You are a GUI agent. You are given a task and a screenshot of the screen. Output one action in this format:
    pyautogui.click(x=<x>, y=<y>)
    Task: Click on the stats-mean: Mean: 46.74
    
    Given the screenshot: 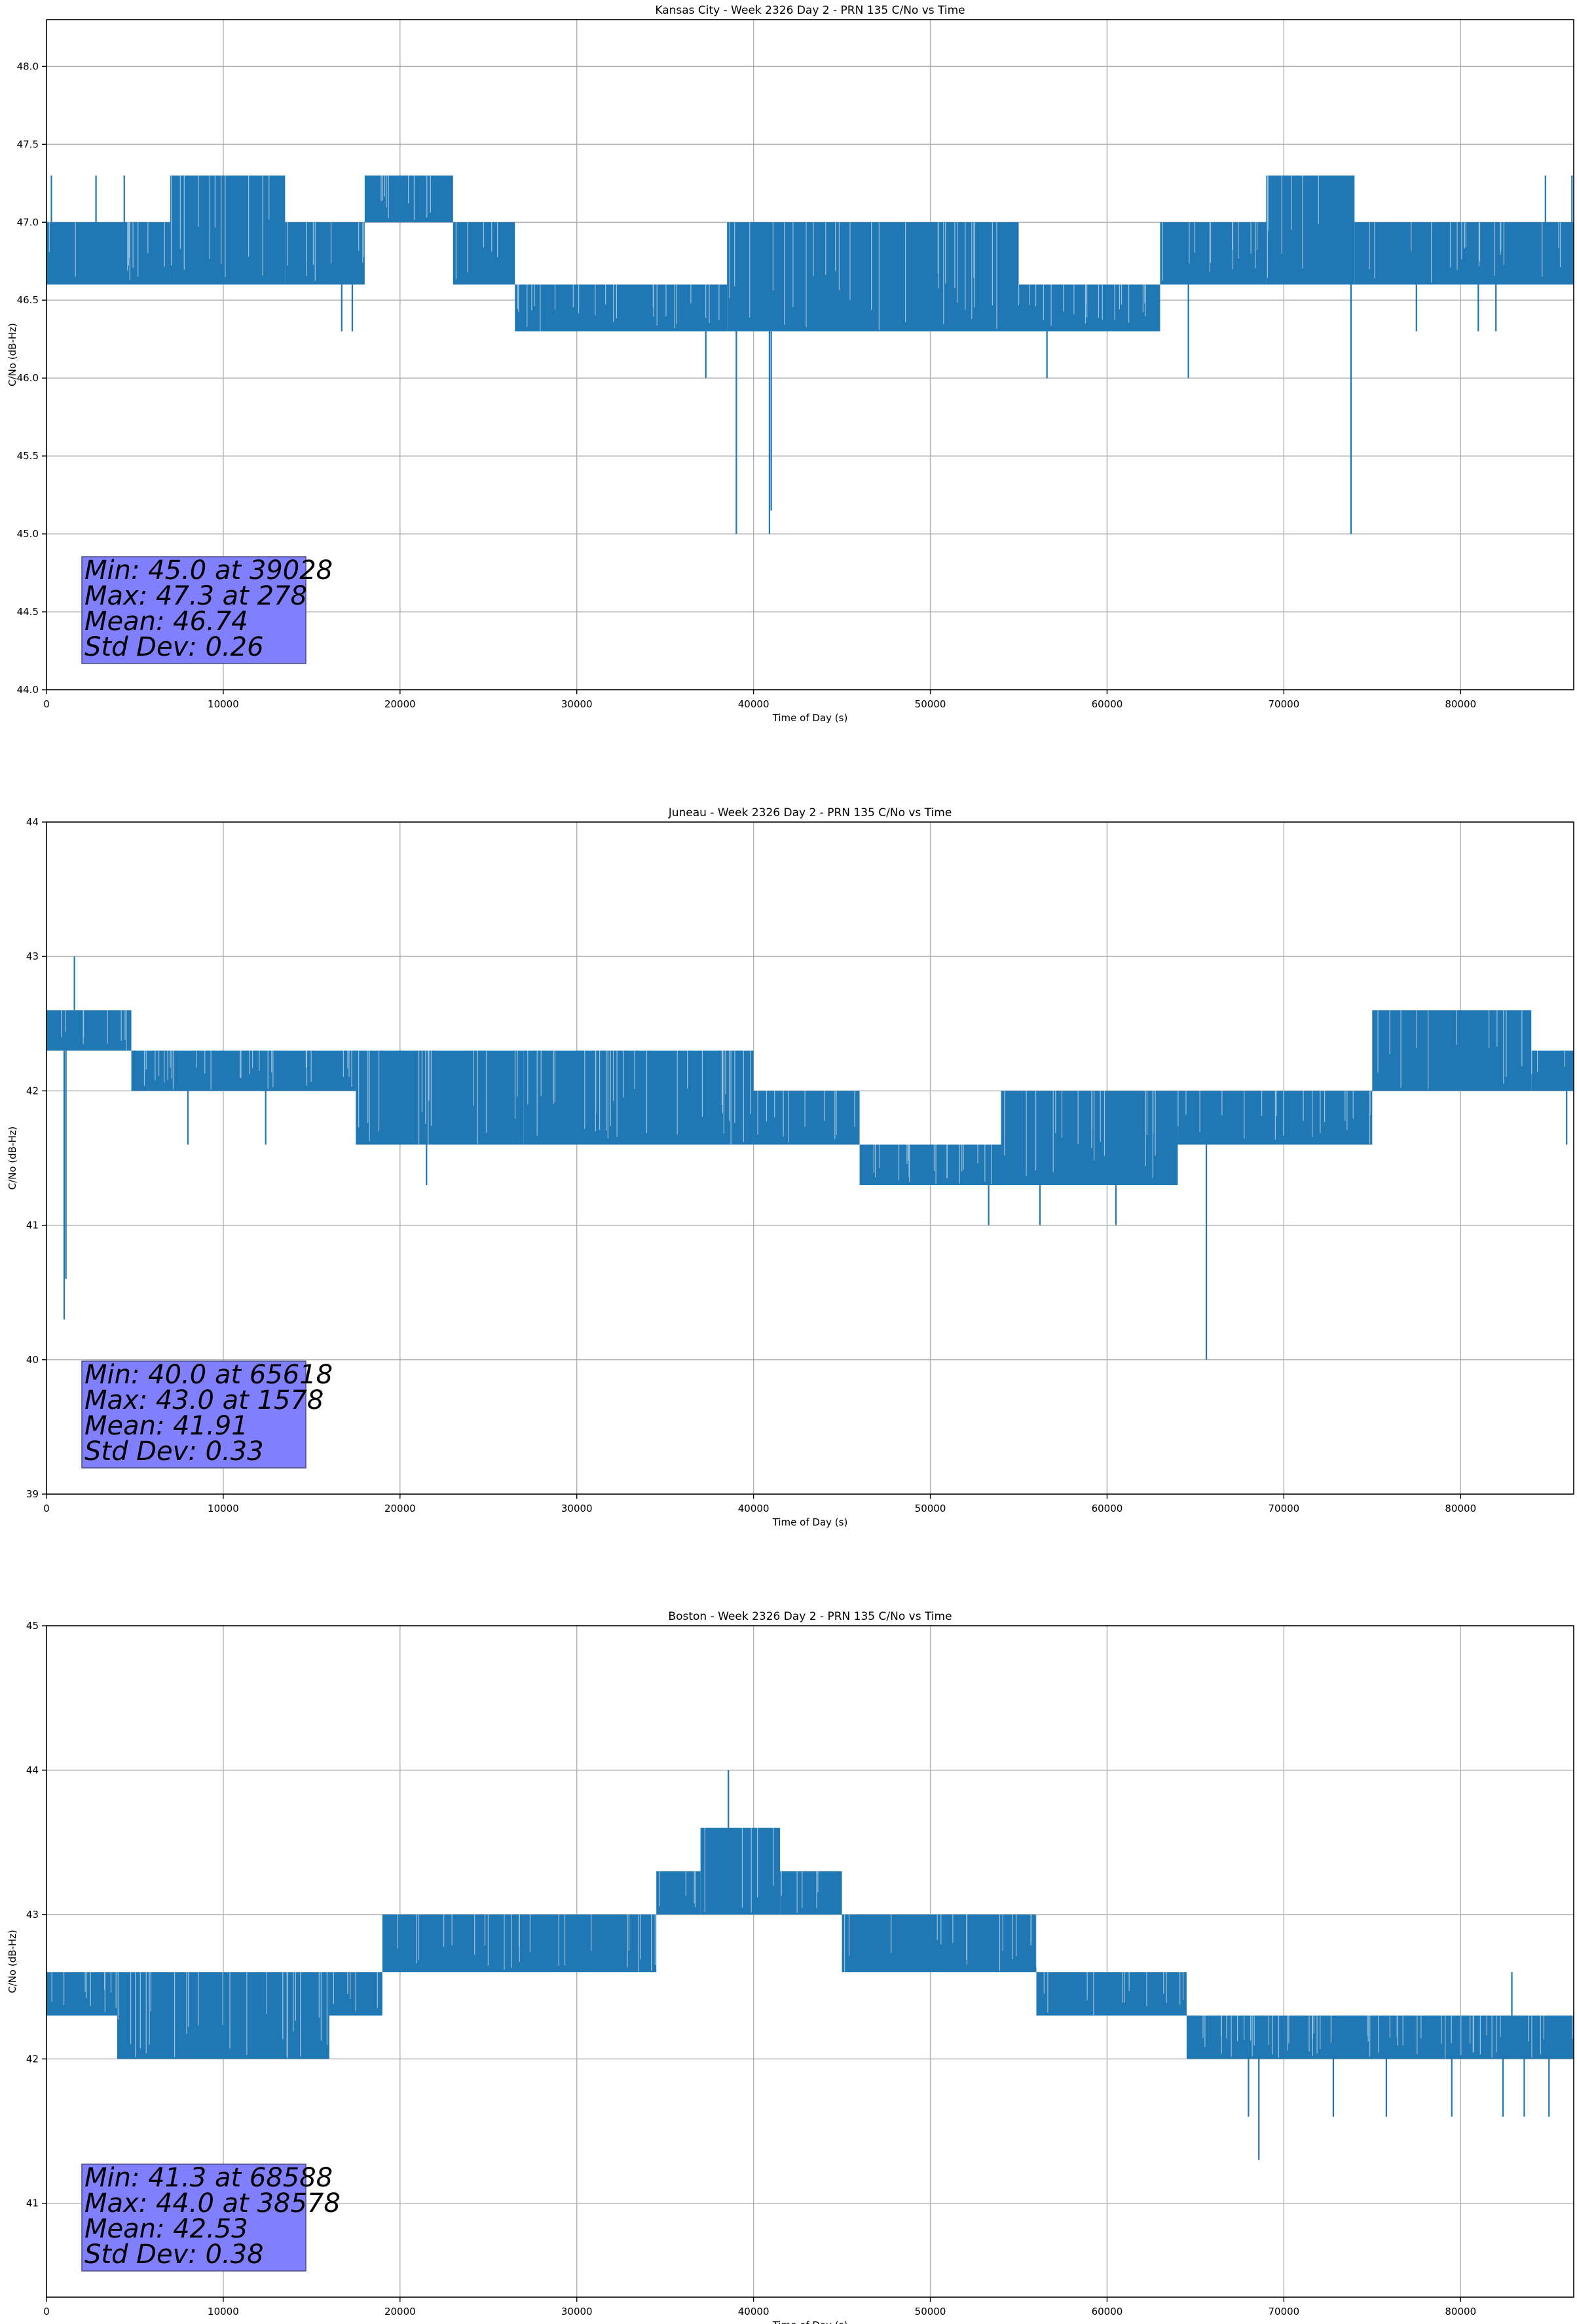 What is the action you would take?
    pyautogui.click(x=166, y=622)
    